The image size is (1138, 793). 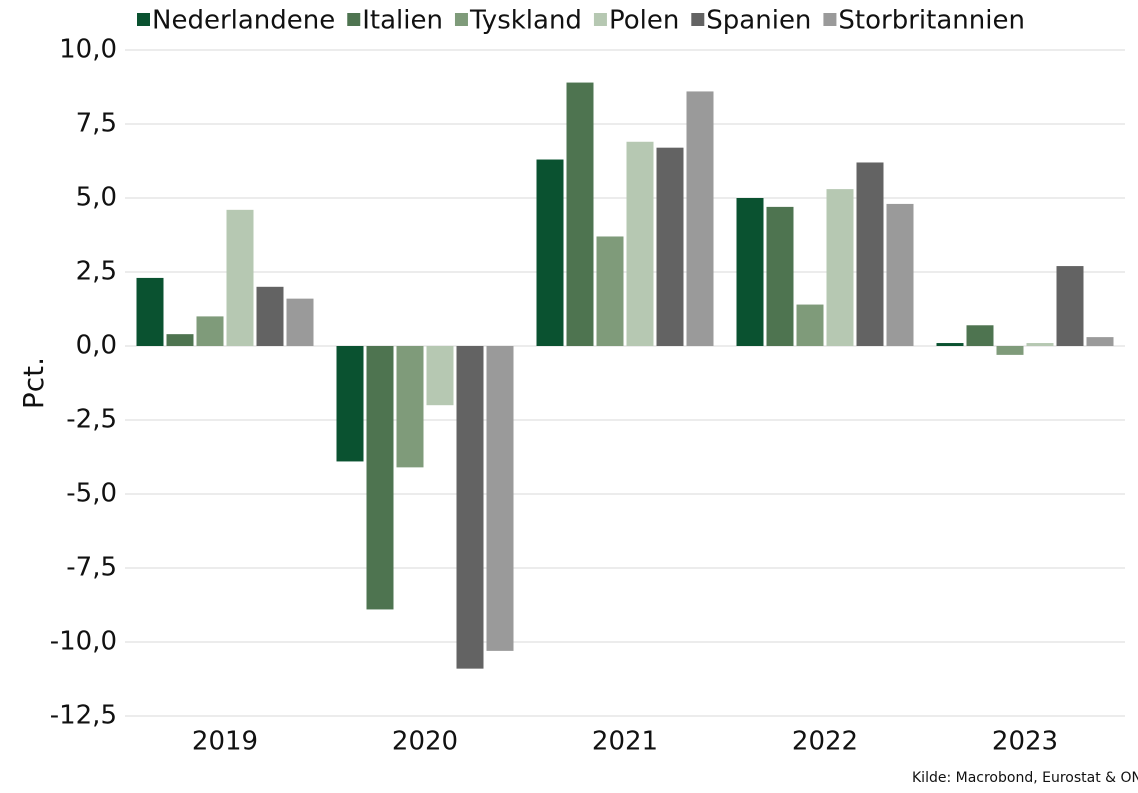 I want to click on x-tick-label: 2019, so click(x=225, y=742).